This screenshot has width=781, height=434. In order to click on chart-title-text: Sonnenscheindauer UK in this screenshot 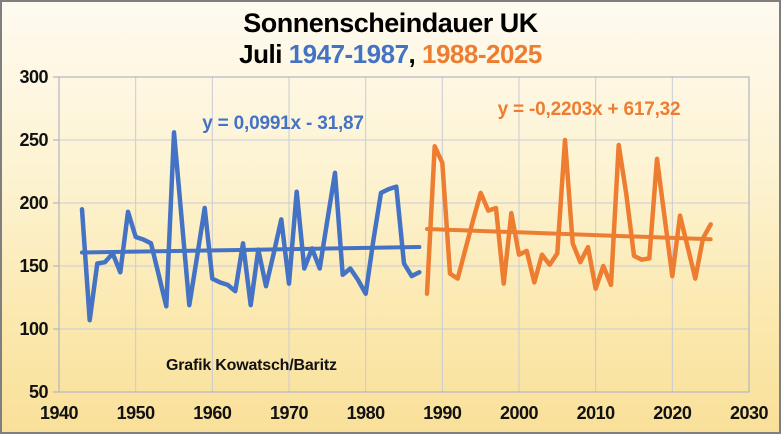, I will do `click(390, 23)`.